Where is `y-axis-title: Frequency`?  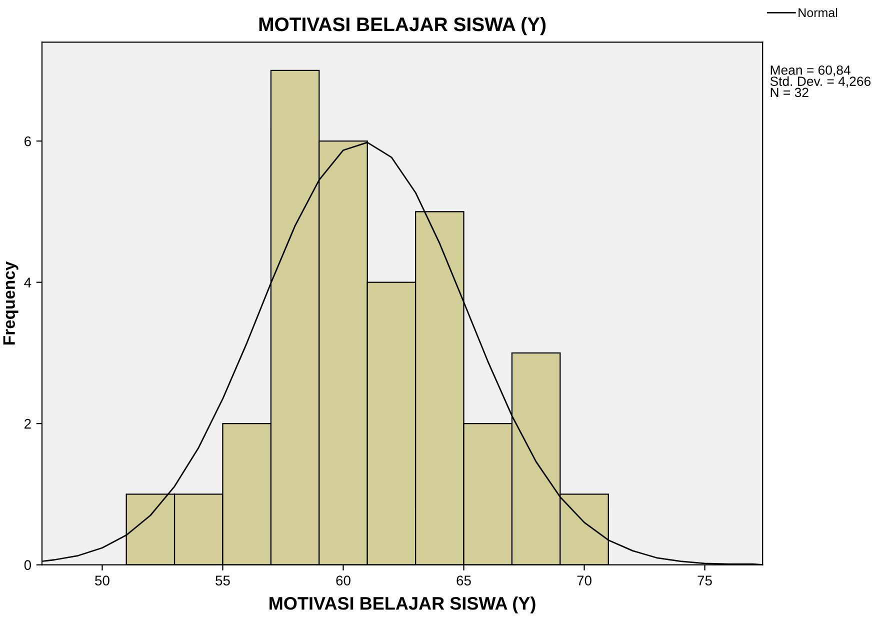
y-axis-title: Frequency is located at coordinates (10, 303).